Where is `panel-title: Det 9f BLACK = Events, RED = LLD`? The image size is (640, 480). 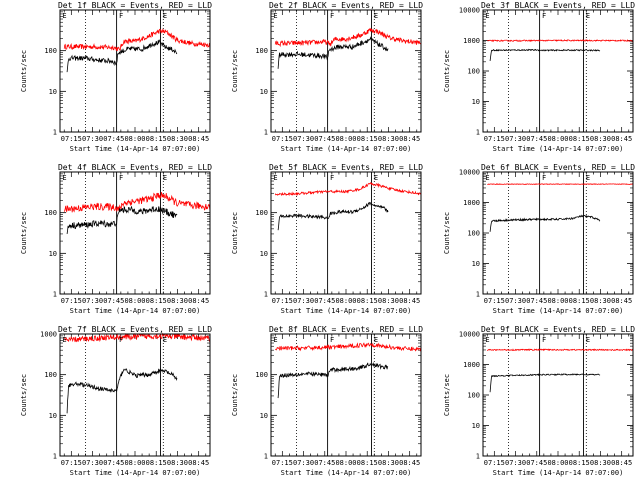
panel-title: Det 9f BLACK = Events, RED = LLD is located at coordinates (558, 329).